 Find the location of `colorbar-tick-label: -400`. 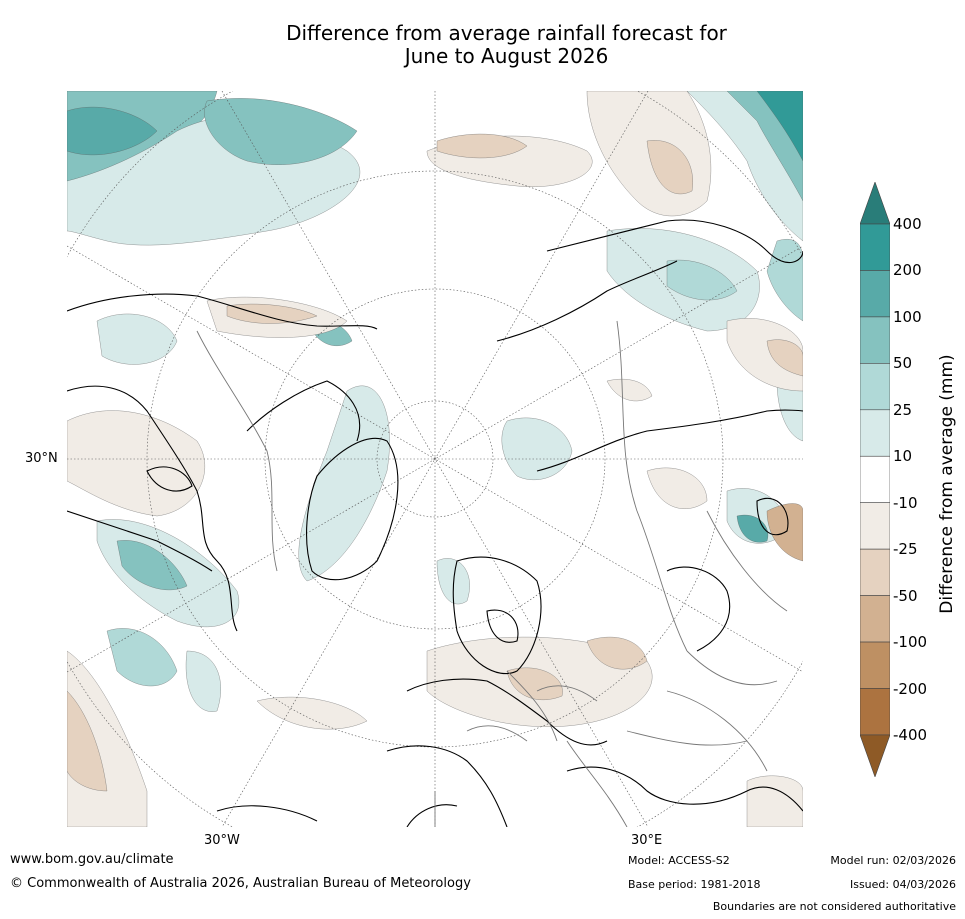

colorbar-tick-label: -400 is located at coordinates (910, 734).